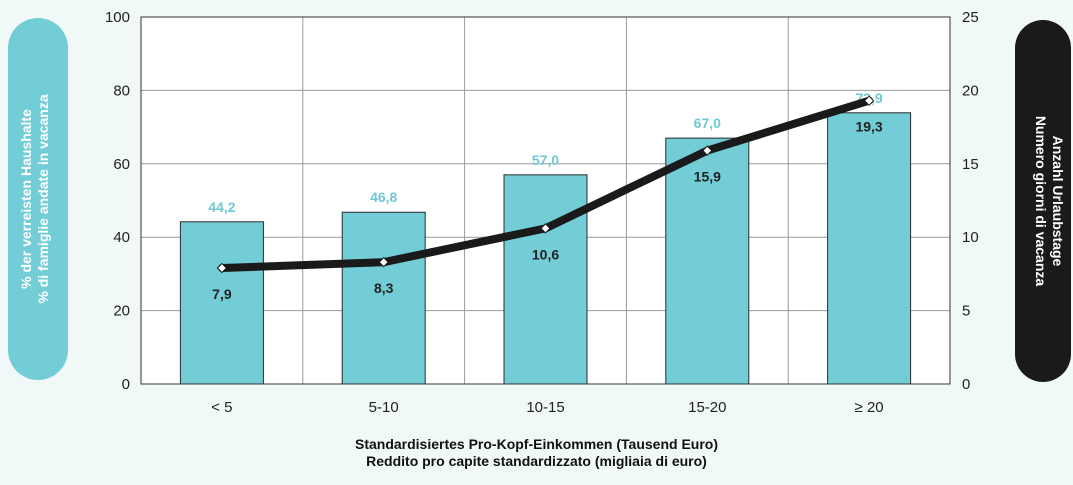 The width and height of the screenshot is (1073, 485). Describe the element at coordinates (384, 288) in the screenshot. I see `line-value-label: 8,3` at that location.